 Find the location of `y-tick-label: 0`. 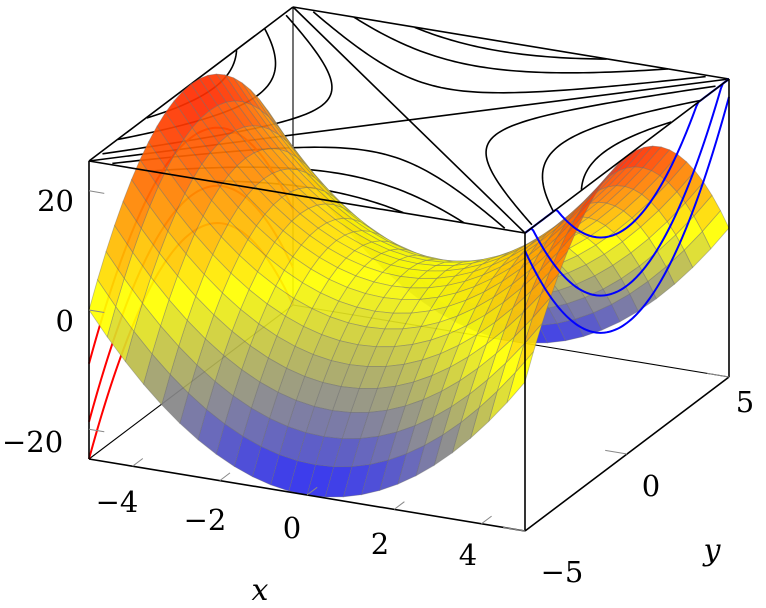

y-tick-label: 0 is located at coordinates (651, 486).